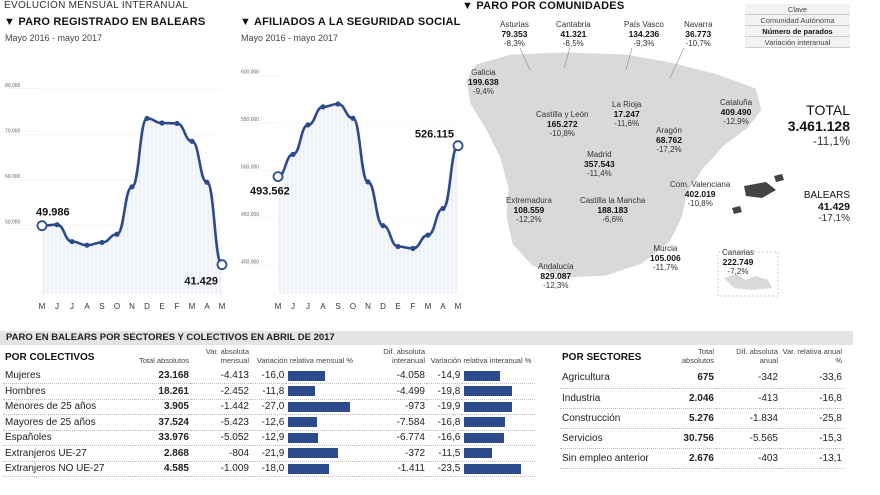  What do you see at coordinates (694, 398) in the screenshot?
I see `row-total: 2.046` at bounding box center [694, 398].